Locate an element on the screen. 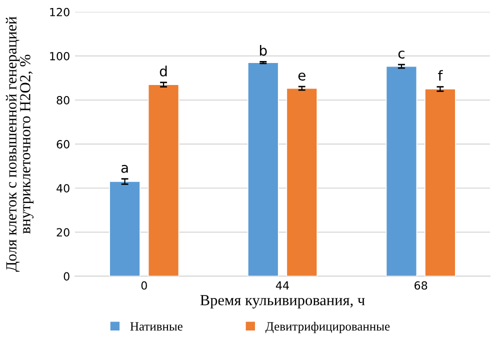 The height and width of the screenshot is (341, 500). data-label: c is located at coordinates (401, 54).